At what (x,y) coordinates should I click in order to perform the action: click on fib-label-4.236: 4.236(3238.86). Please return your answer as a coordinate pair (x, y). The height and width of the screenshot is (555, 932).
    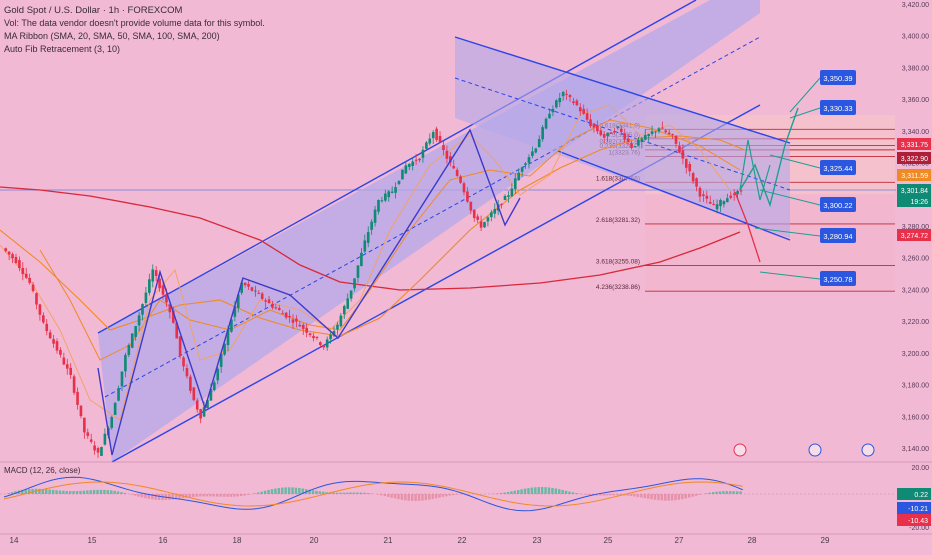
    Looking at the image, I should click on (618, 287).